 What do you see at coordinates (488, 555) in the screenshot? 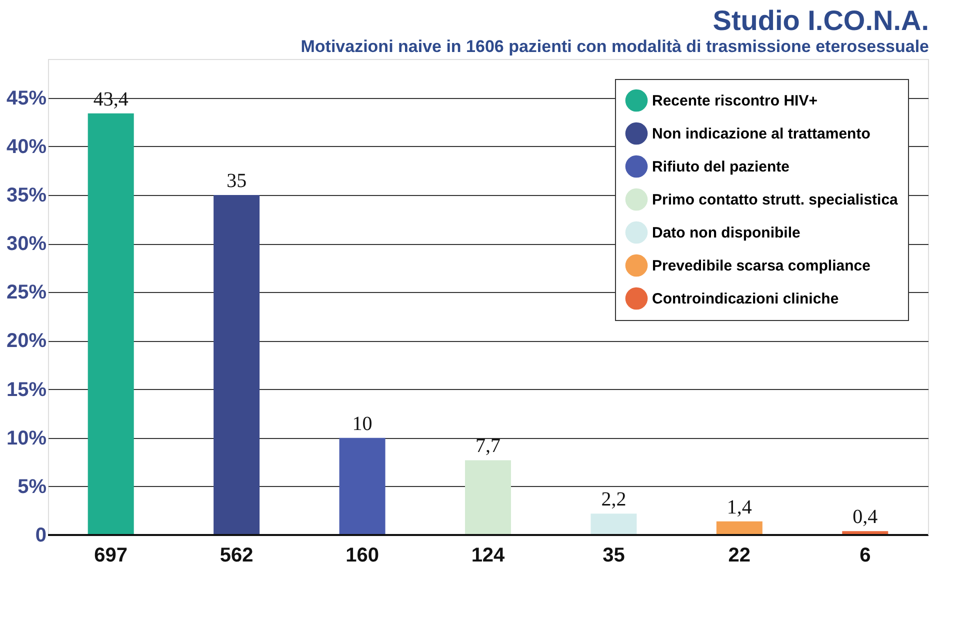
I see `x-tick-label: 124` at bounding box center [488, 555].